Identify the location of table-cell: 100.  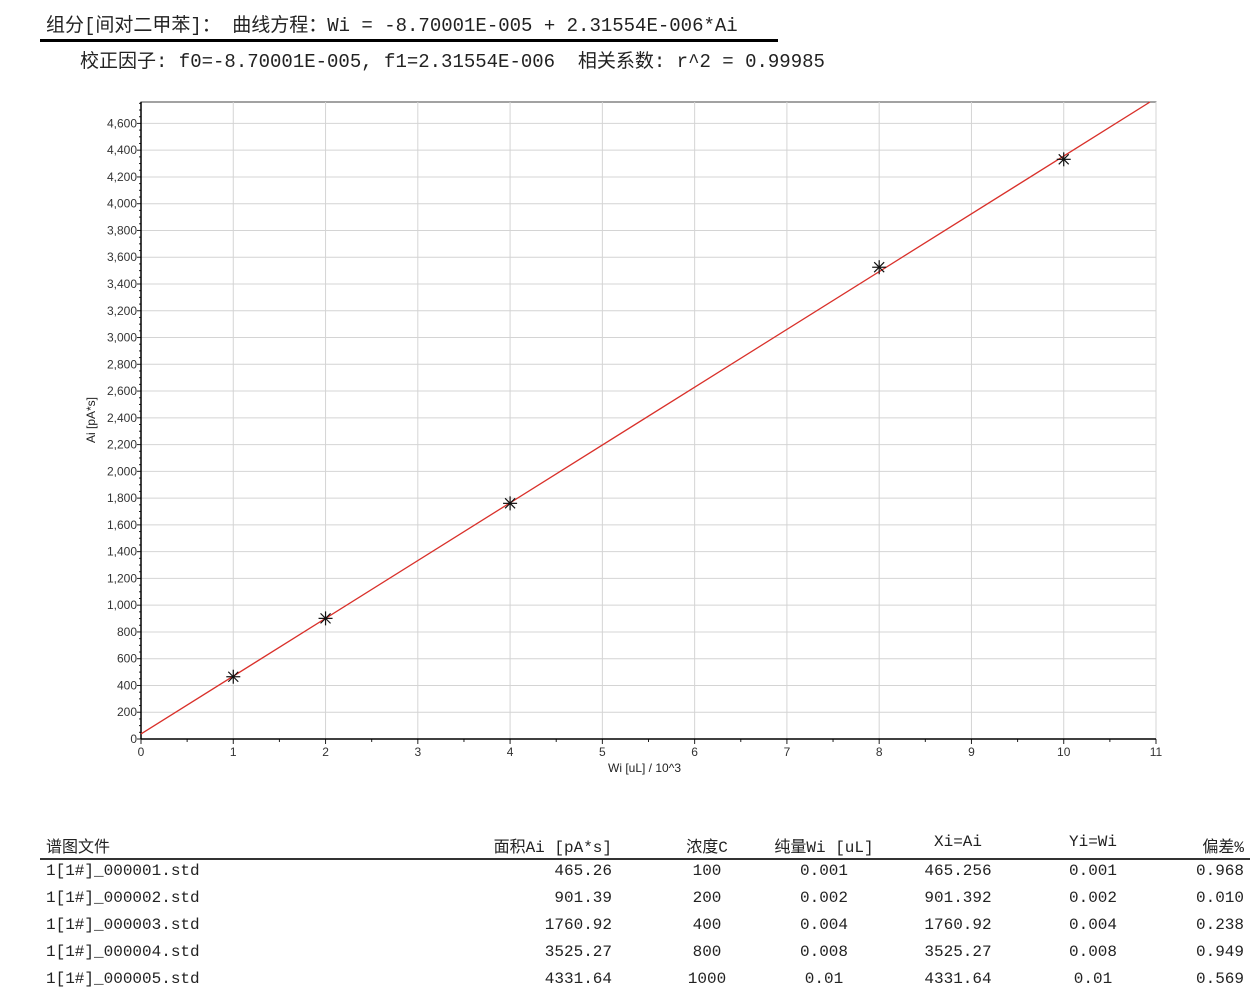
(707, 871).